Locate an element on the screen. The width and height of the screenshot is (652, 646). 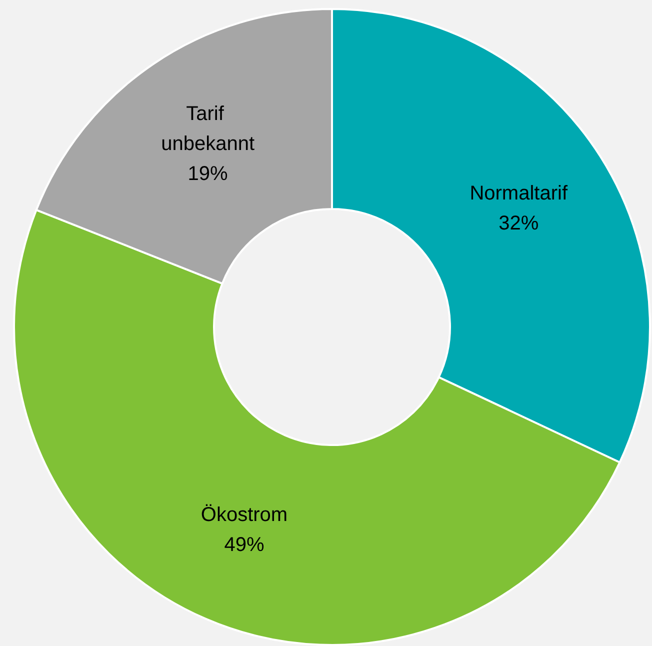
slice-label: Tarif unbekannt is located at coordinates (208, 129).